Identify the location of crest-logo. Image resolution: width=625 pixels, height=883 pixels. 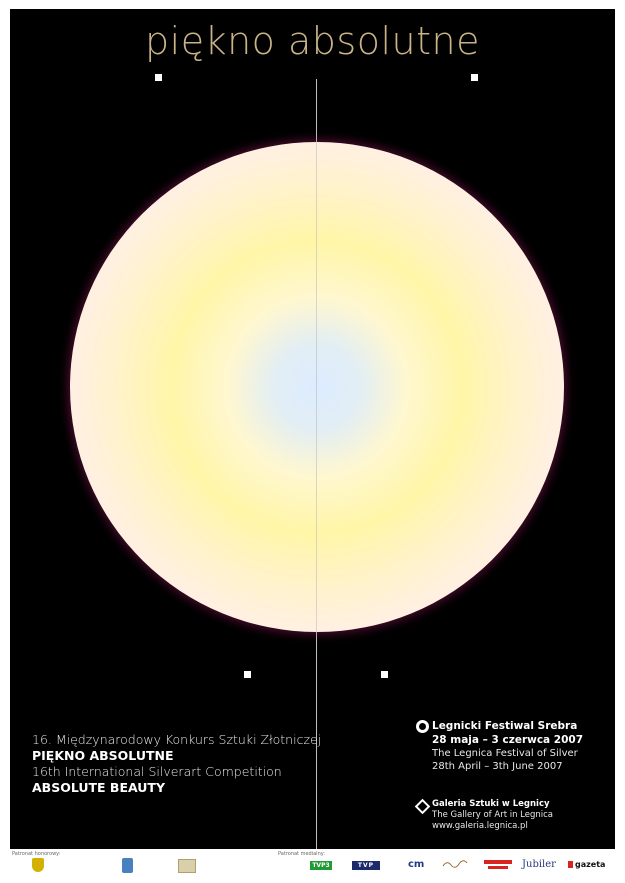
(38, 865).